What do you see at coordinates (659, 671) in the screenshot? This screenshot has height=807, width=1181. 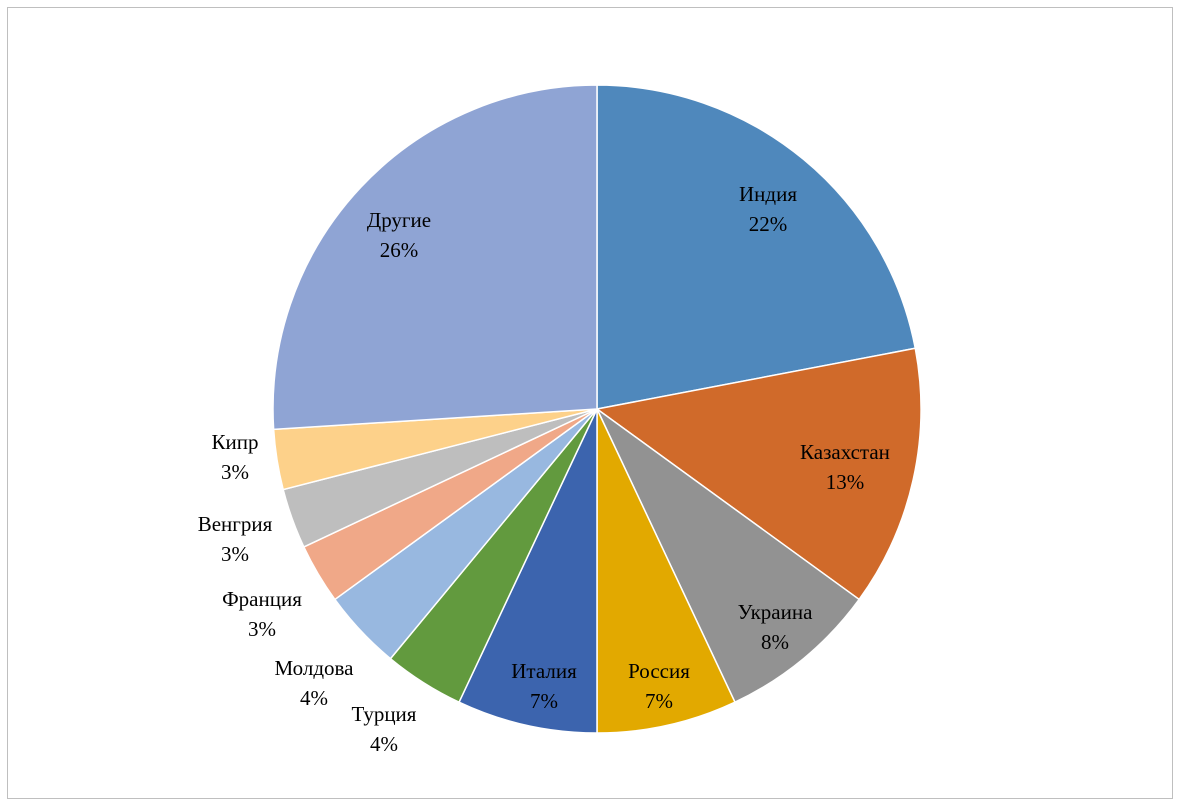 I see `slice-label-name: Россия` at bounding box center [659, 671].